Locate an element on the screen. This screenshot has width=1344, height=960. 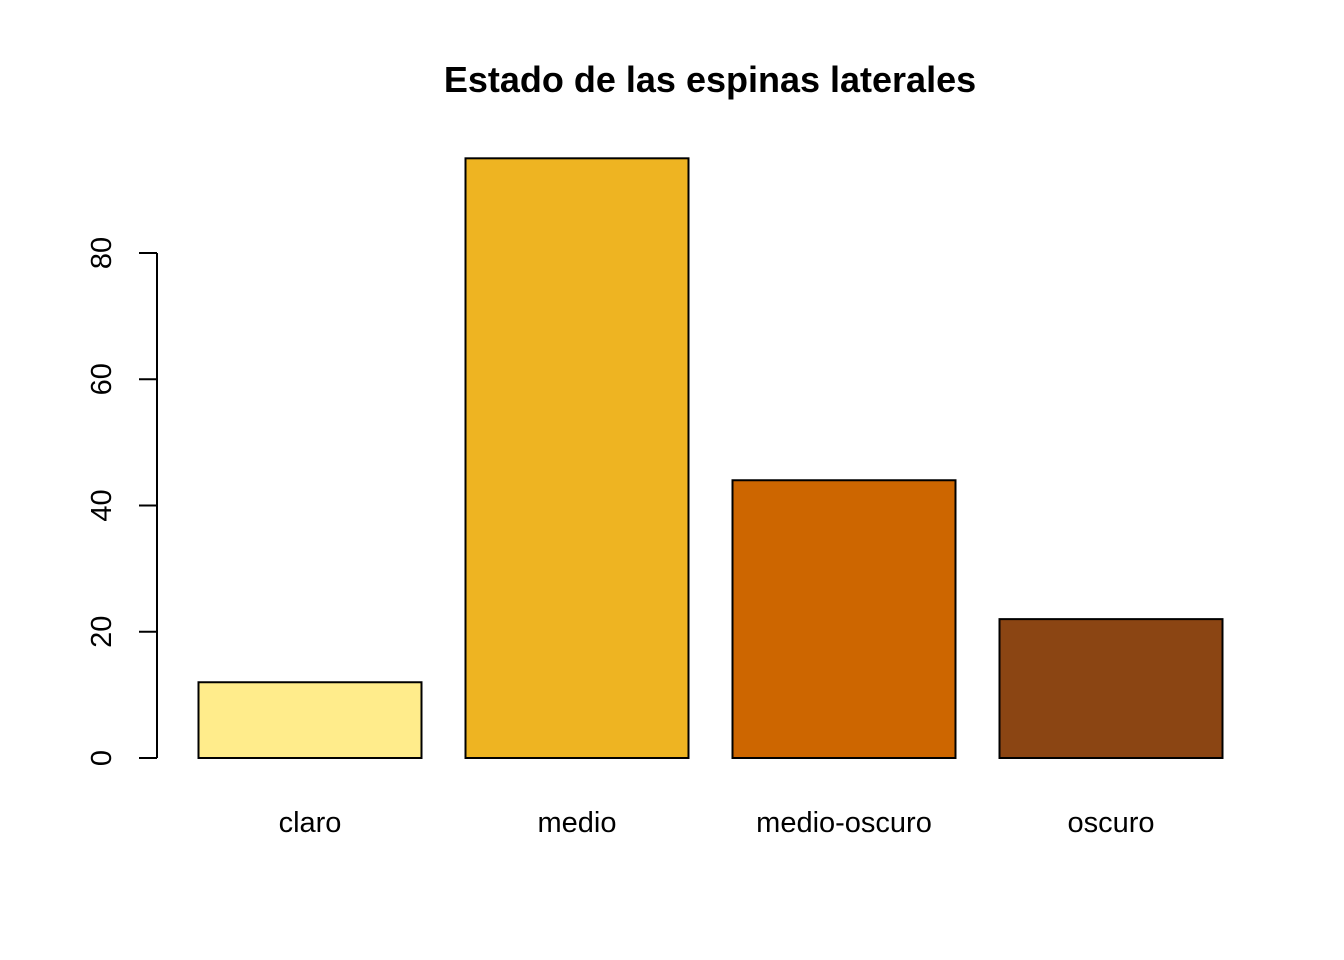
y-tick-label: 40 is located at coordinates (102, 505).